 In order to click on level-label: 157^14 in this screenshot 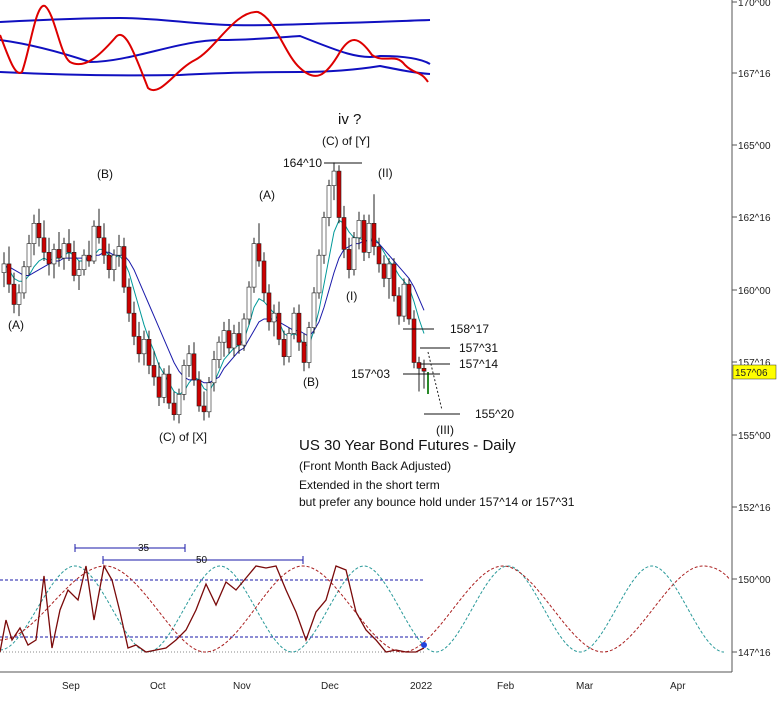, I will do `click(478, 364)`.